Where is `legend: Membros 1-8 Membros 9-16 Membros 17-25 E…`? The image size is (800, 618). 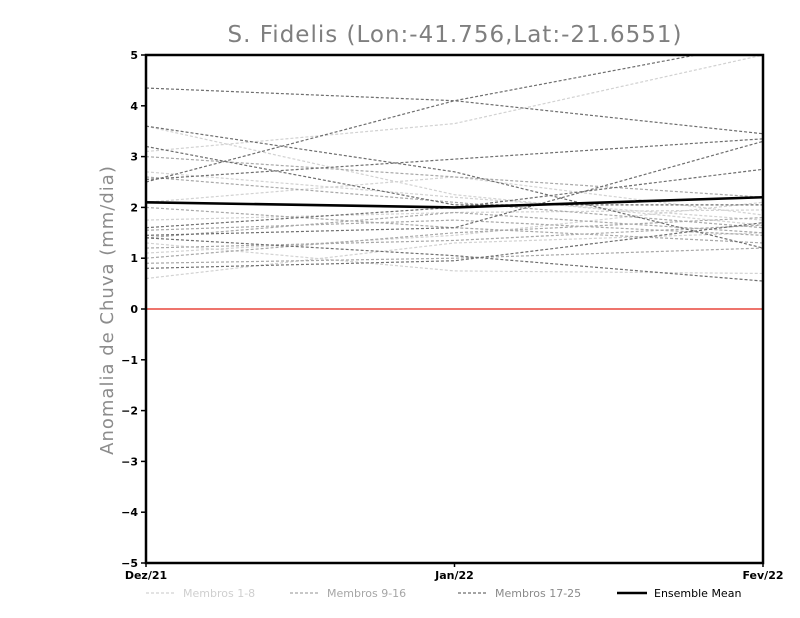 legend: Membros 1-8 Membros 9-16 Membros 17-25 E… is located at coordinates (443, 593).